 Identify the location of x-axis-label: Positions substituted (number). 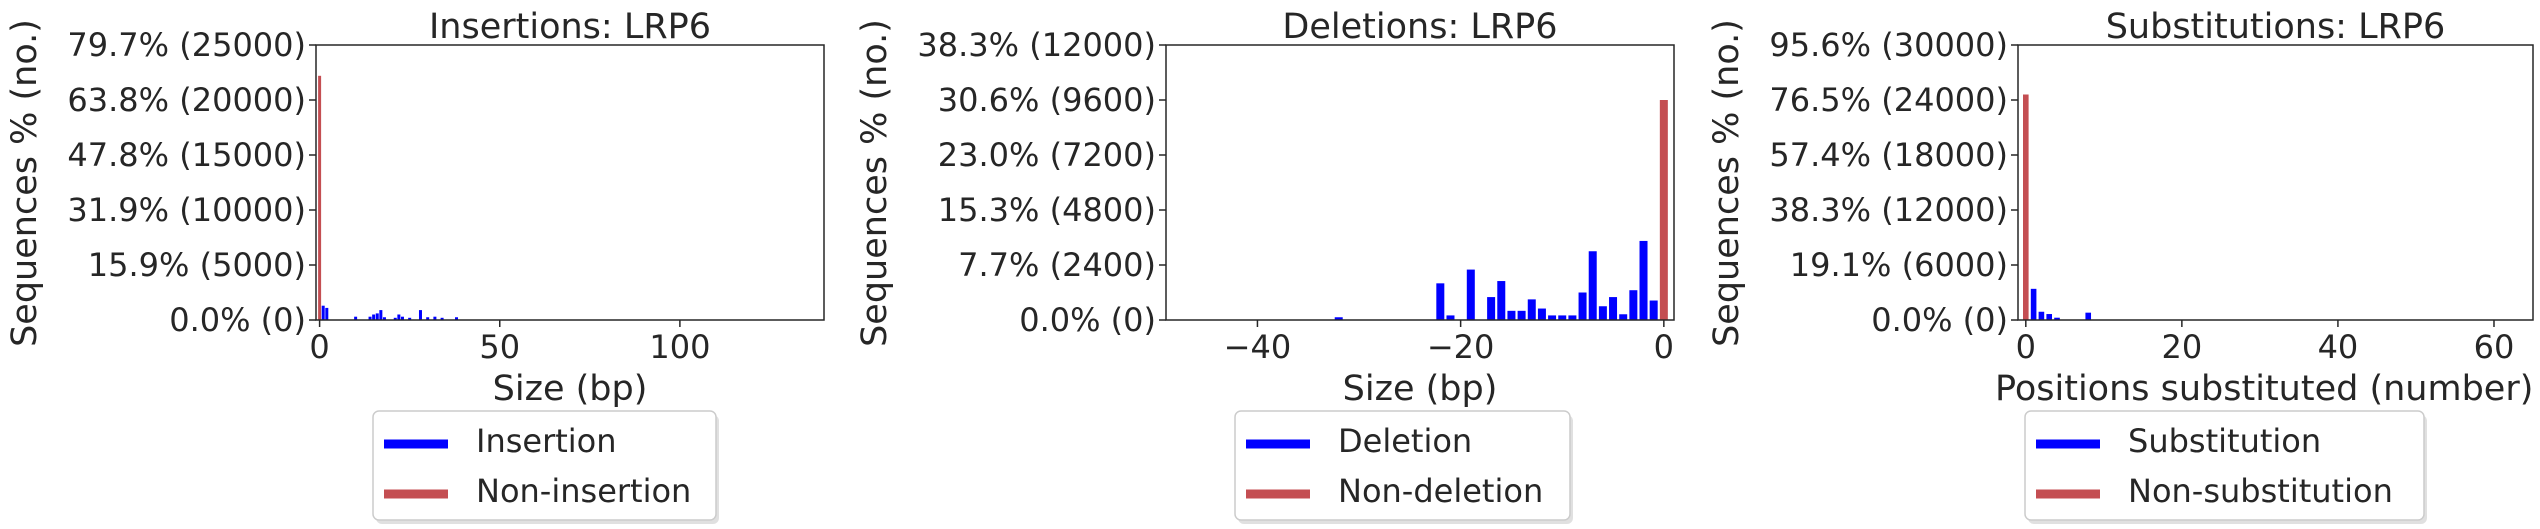
(2264, 389).